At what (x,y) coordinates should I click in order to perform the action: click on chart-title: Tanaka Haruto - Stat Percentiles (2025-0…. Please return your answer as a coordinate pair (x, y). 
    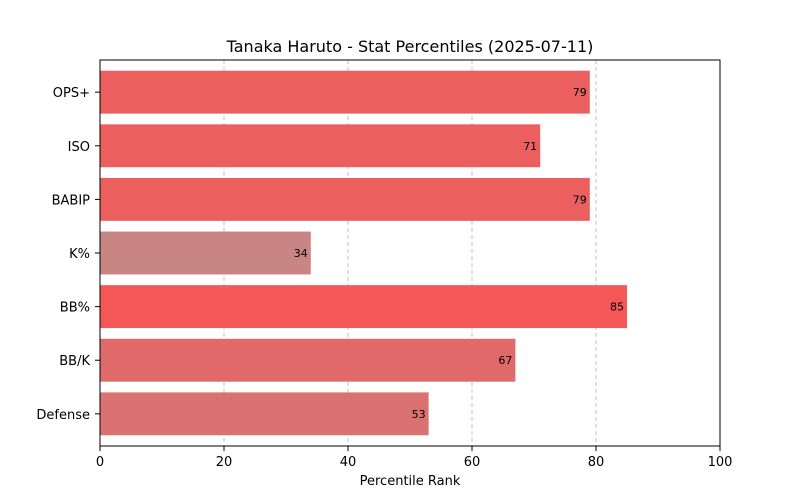
    Looking at the image, I should click on (410, 46).